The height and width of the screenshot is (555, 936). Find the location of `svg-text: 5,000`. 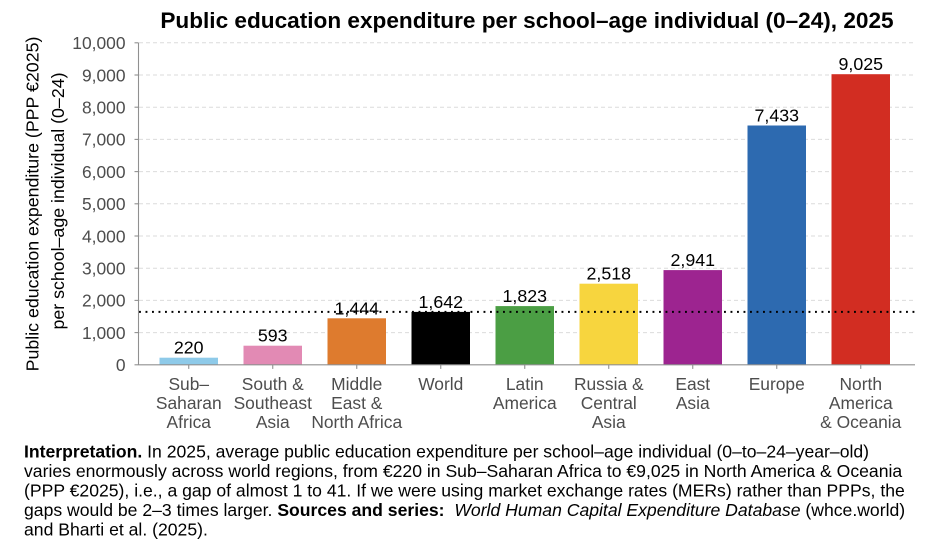

svg-text: 5,000 is located at coordinates (104, 204).